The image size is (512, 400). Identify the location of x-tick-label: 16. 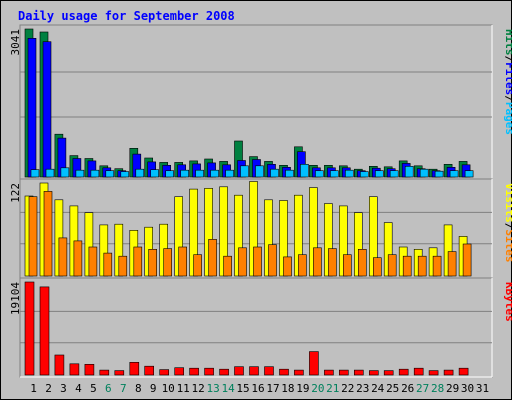
(257, 388).